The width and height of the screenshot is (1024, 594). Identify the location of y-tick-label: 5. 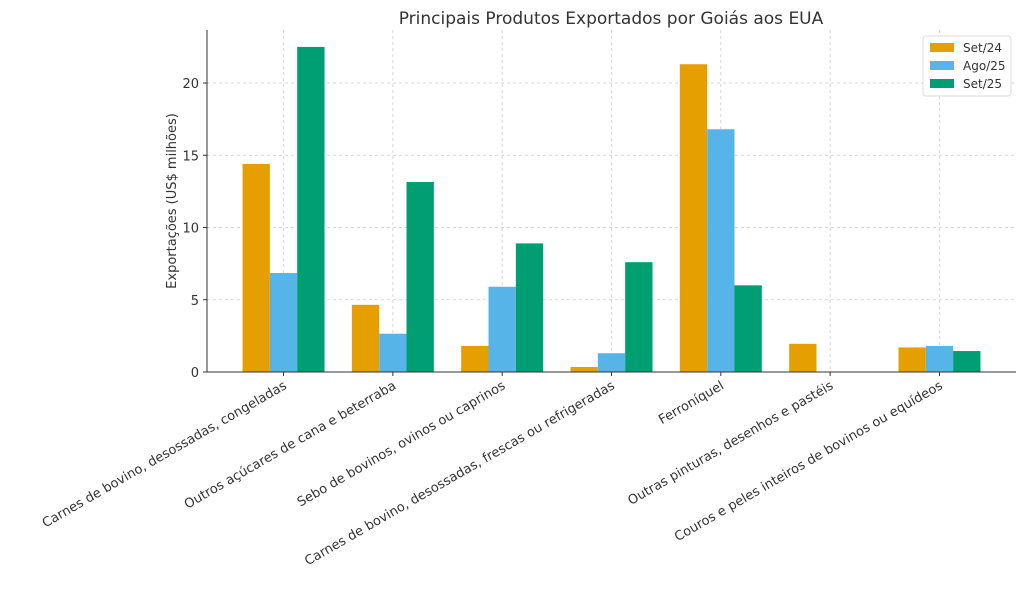
(195, 301).